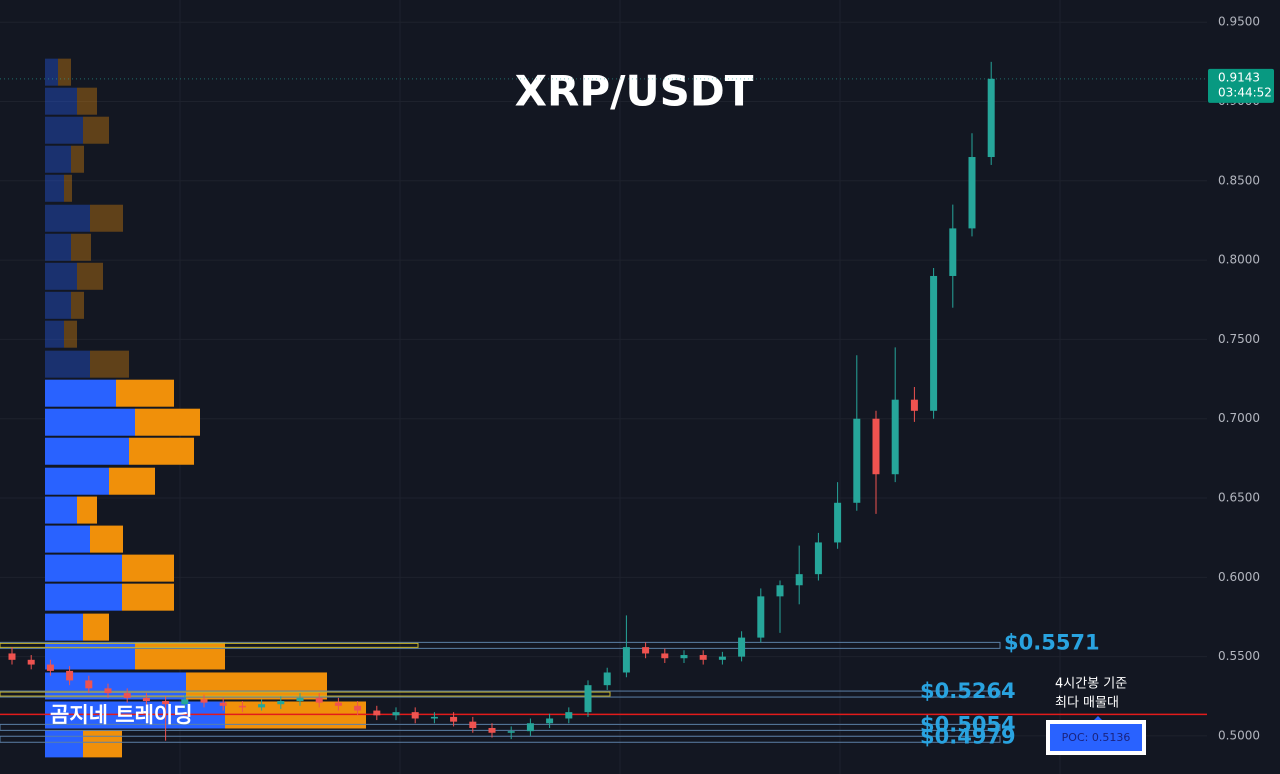 The image size is (1280, 774). What do you see at coordinates (634, 91) in the screenshot?
I see `chart-title: XRP/USDT` at bounding box center [634, 91].